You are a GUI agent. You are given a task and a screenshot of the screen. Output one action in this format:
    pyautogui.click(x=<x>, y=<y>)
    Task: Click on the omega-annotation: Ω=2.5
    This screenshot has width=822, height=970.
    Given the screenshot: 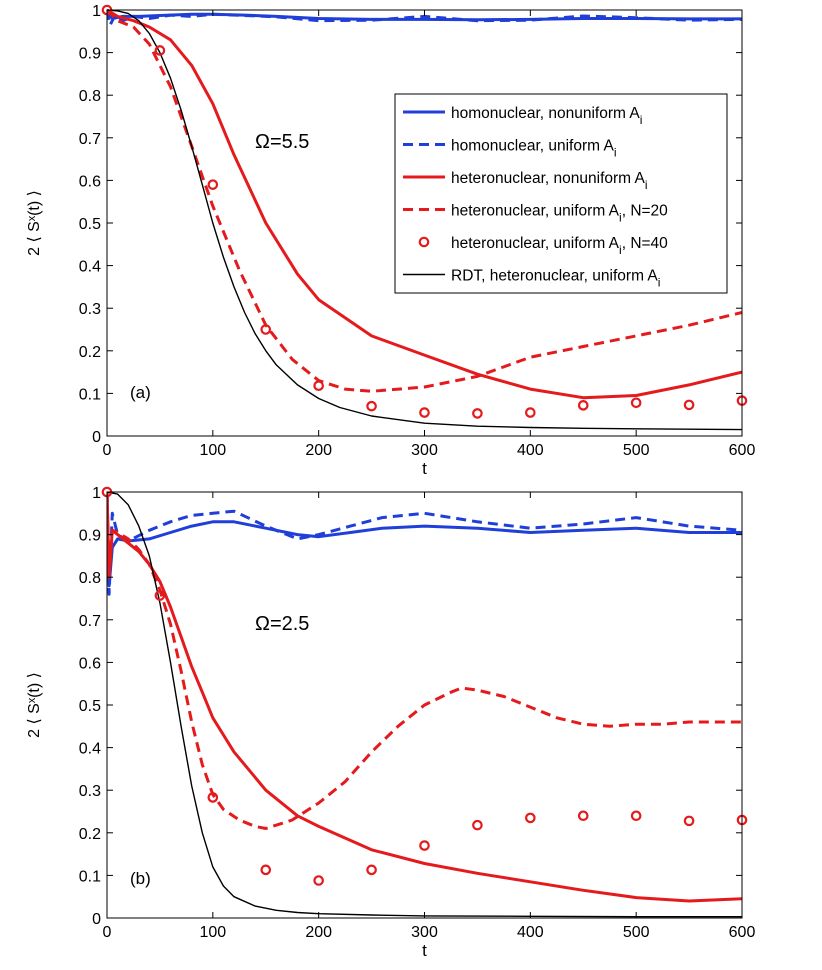 What is the action you would take?
    pyautogui.click(x=282, y=624)
    